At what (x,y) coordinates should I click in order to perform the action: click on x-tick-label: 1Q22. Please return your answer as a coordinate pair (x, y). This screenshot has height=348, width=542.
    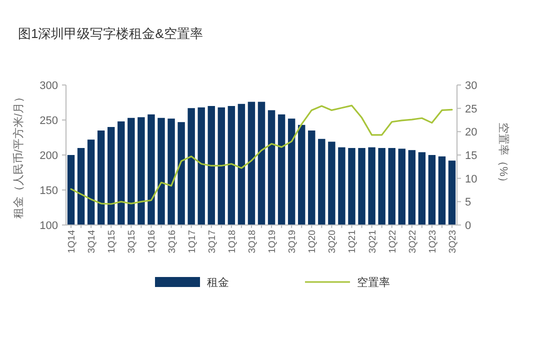
    Looking at the image, I should click on (392, 242).